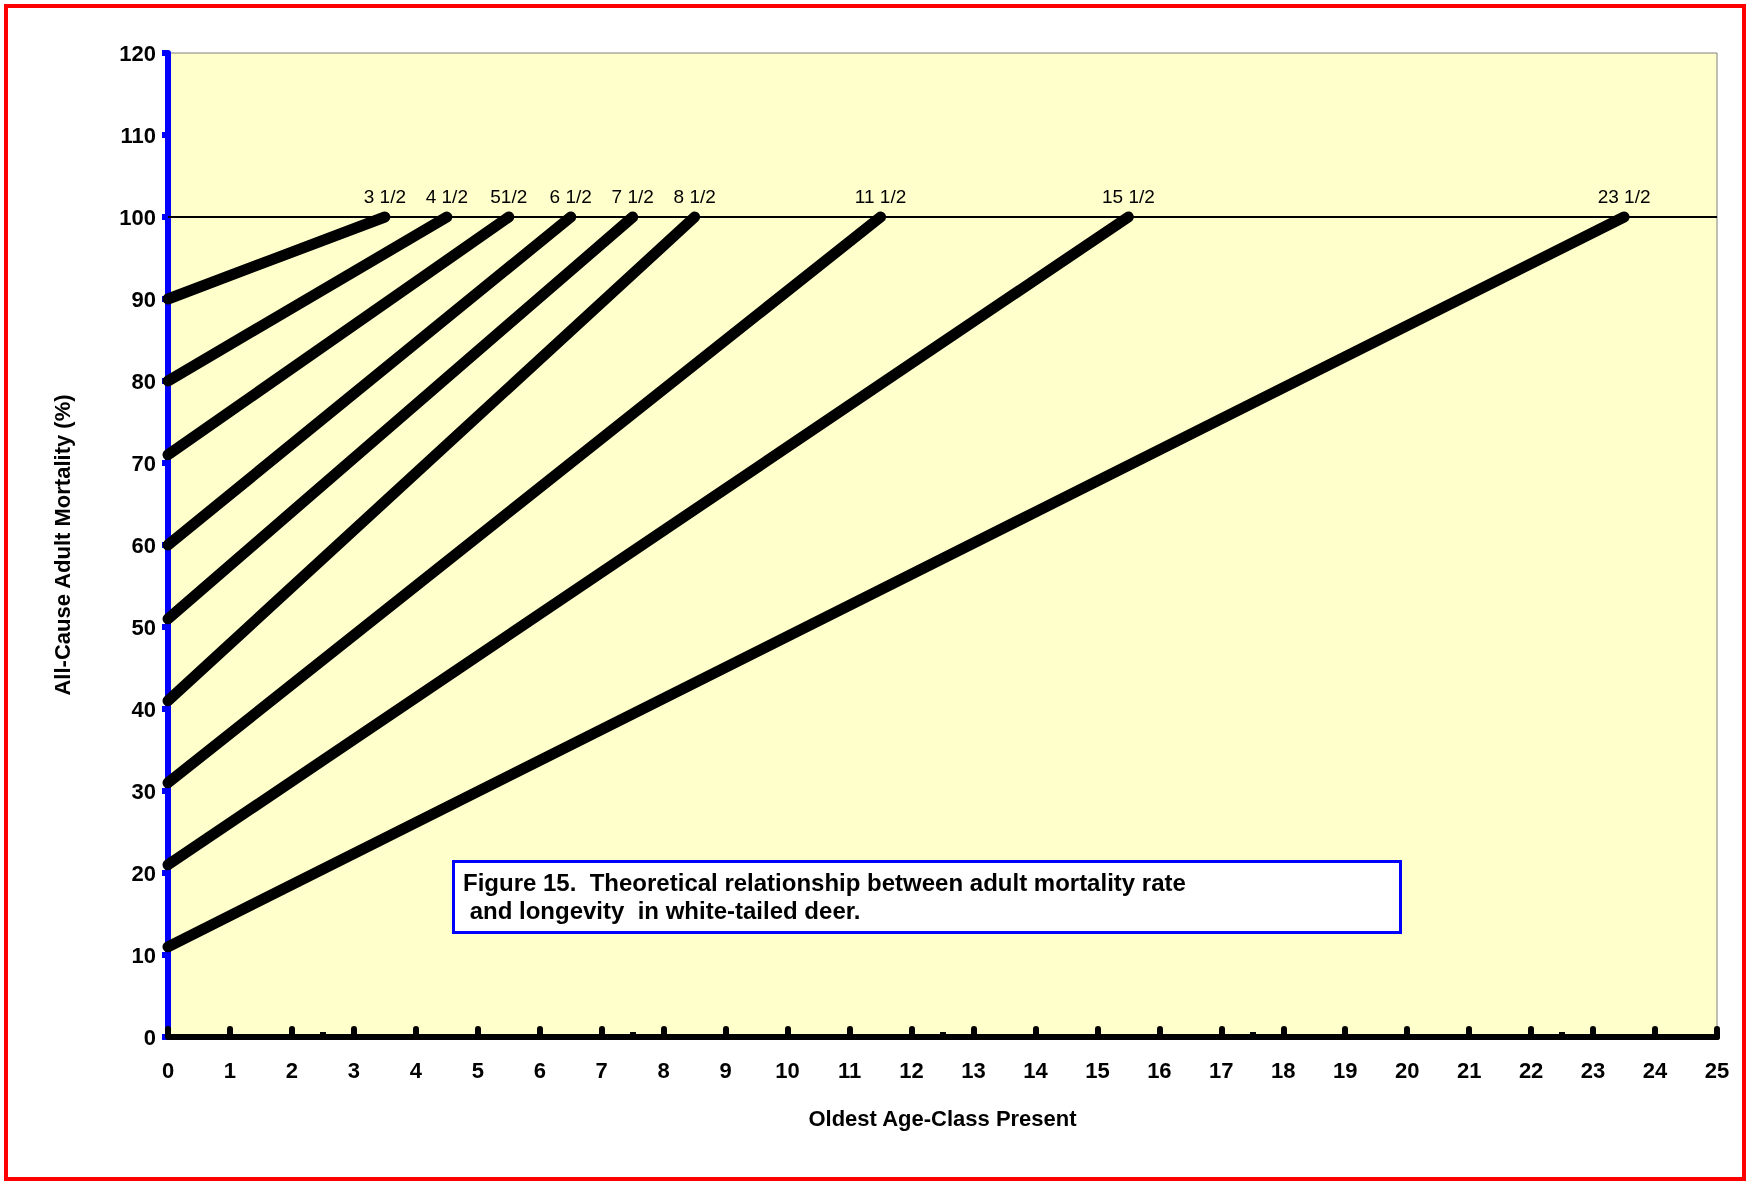  Describe the element at coordinates (143, 791) in the screenshot. I see `y-tick-label: 30` at that location.